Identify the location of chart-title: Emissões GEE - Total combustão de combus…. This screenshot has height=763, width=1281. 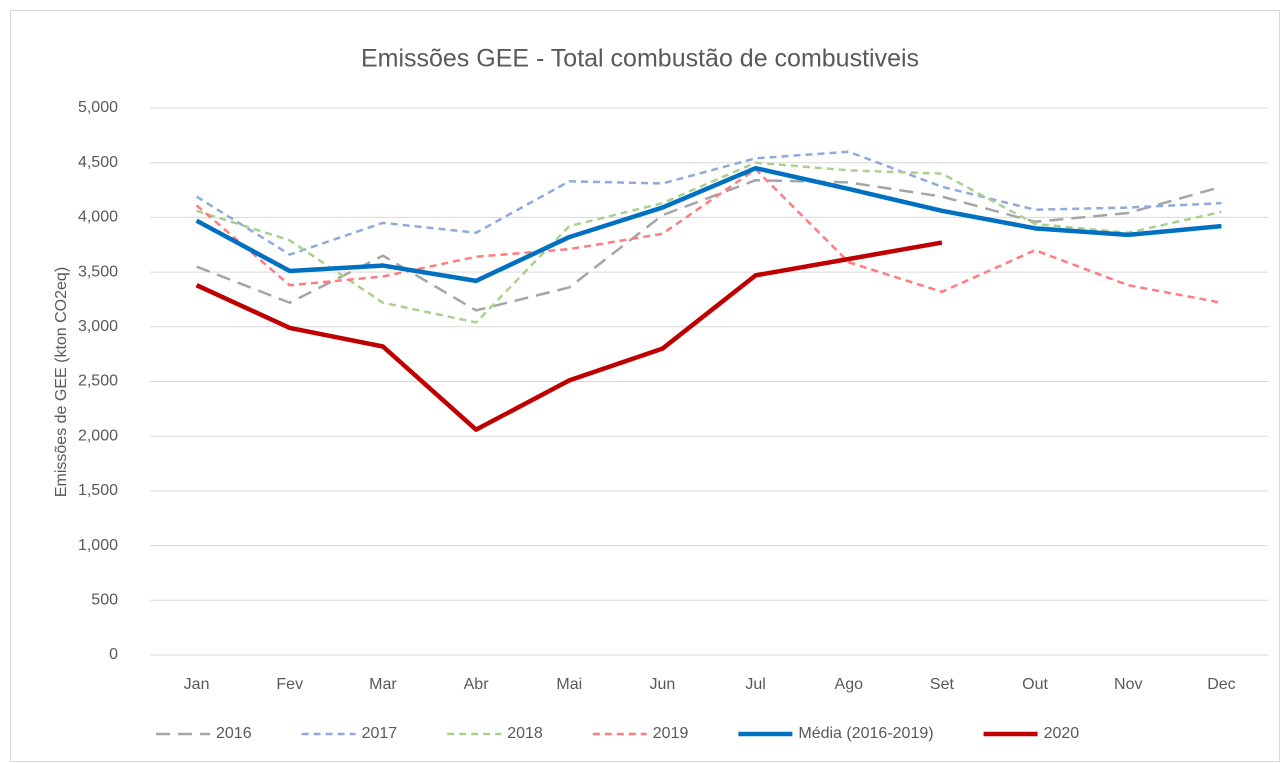
(640, 59).